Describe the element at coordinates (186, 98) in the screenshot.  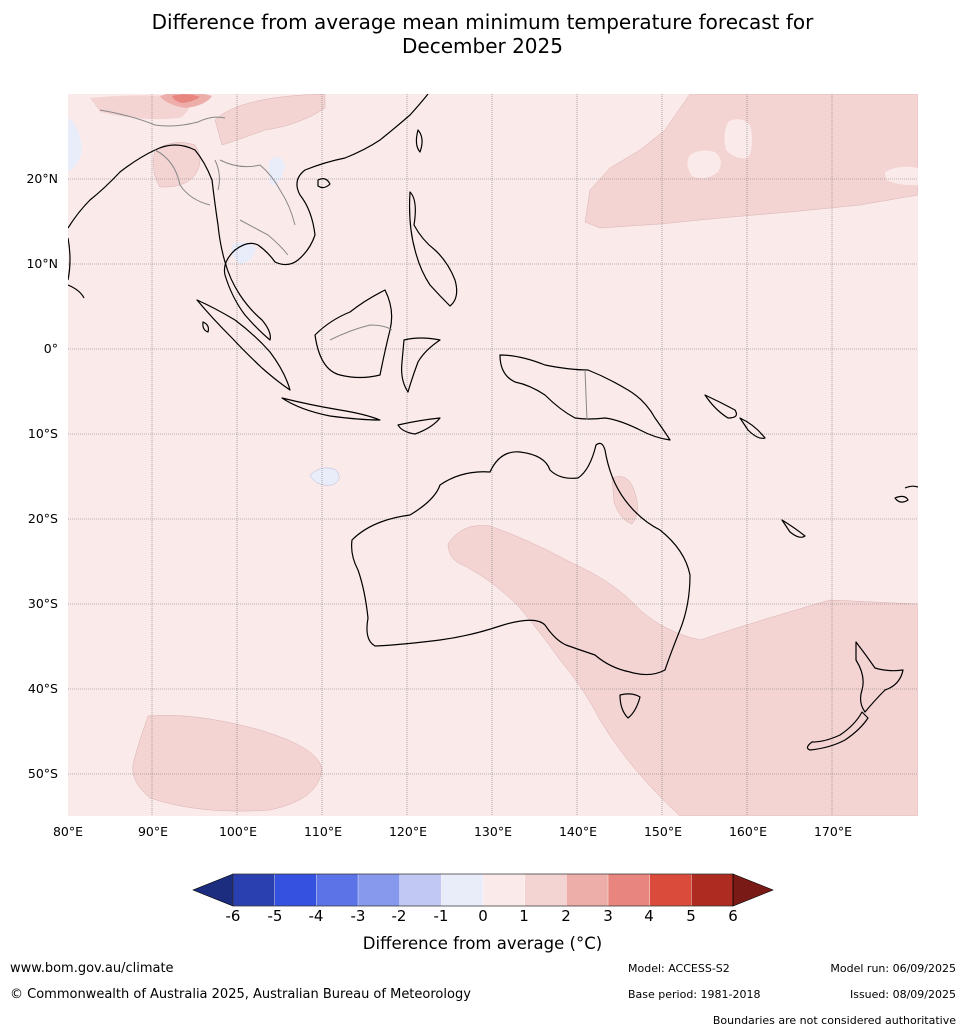
I see `shading-tibet-hottest` at that location.